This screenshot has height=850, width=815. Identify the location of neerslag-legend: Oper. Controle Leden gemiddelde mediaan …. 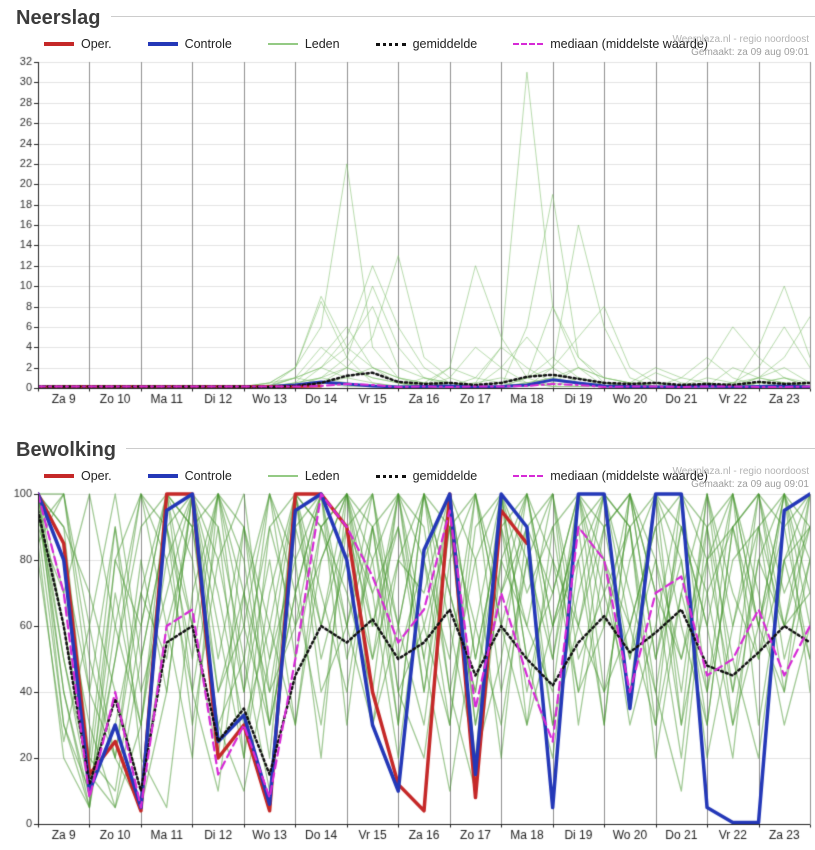
(407, 44).